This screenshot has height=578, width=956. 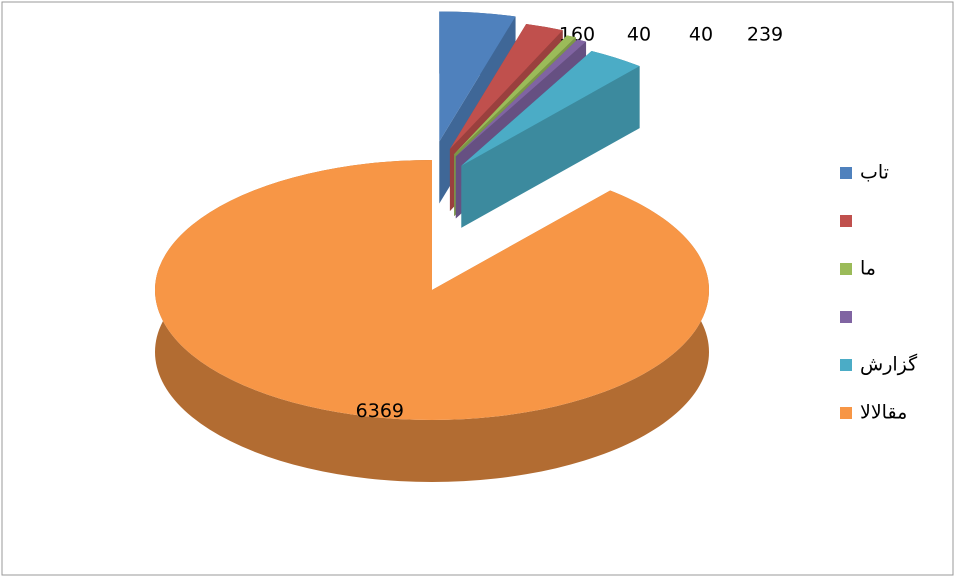 I want to click on slice-edge, so click(x=550, y=147).